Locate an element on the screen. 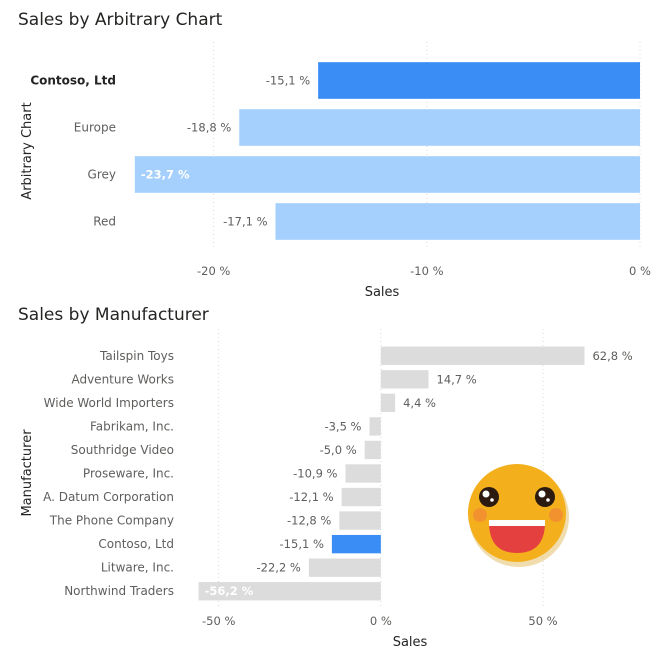 The height and width of the screenshot is (651, 658). x-tick-label: 50 % is located at coordinates (542, 621).